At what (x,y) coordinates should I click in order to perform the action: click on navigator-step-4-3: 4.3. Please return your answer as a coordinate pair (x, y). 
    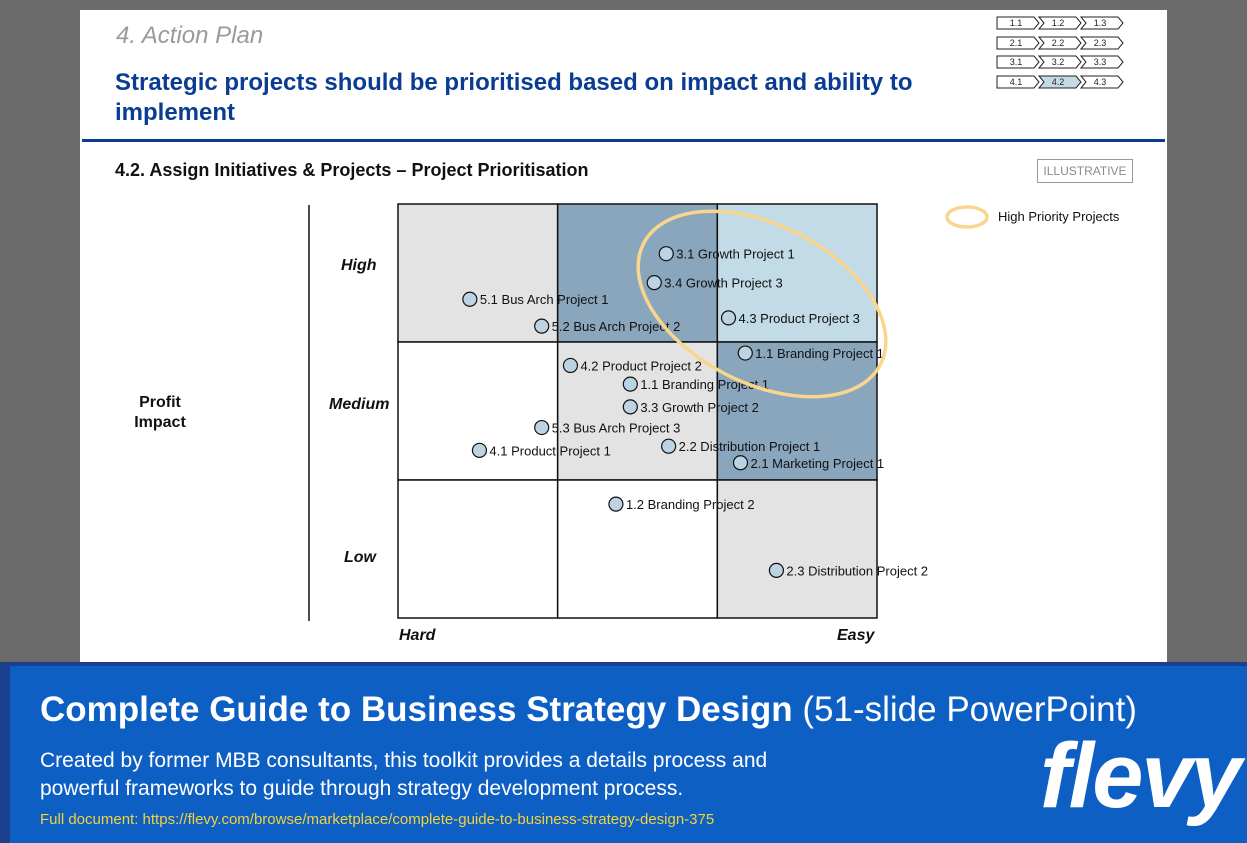
    Looking at the image, I should click on (1102, 82).